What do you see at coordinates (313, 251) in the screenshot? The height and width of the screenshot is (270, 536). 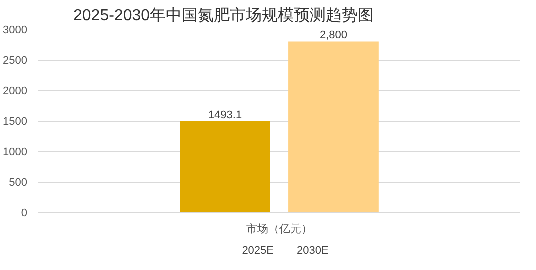 I see `text: 2030E` at bounding box center [313, 251].